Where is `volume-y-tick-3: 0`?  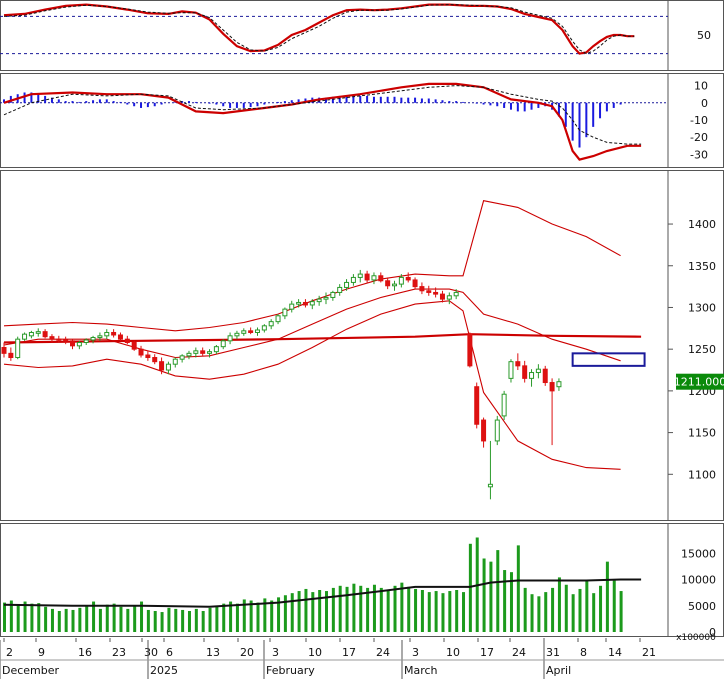
volume-y-tick-3: 0 is located at coordinates (712, 632).